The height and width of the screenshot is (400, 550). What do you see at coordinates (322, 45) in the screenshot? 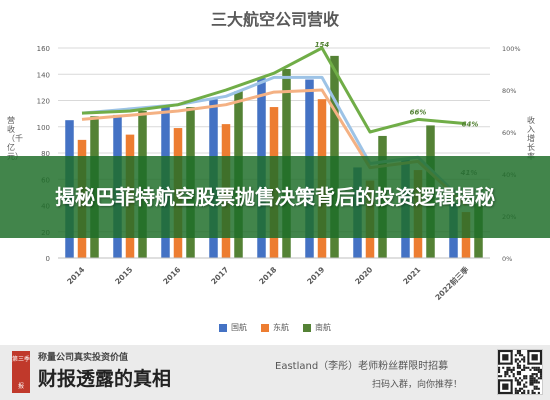
I see `data-annotation: 154` at bounding box center [322, 45].